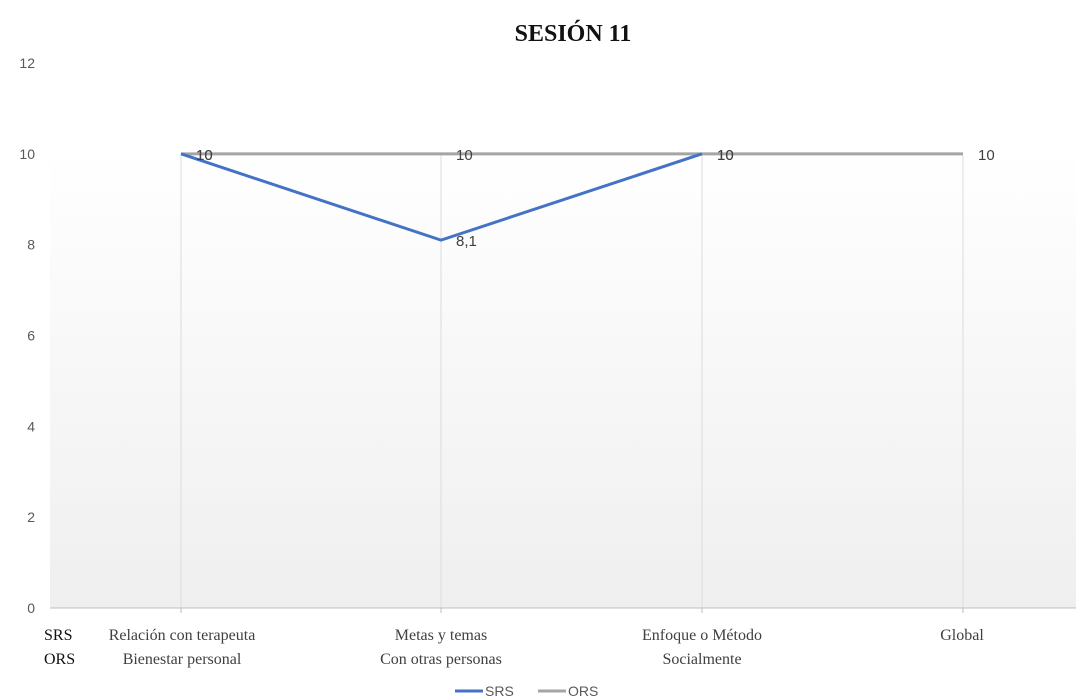 This screenshot has height=700, width=1076. Describe the element at coordinates (583, 691) in the screenshot. I see `legend-label-ors: ORS` at that location.